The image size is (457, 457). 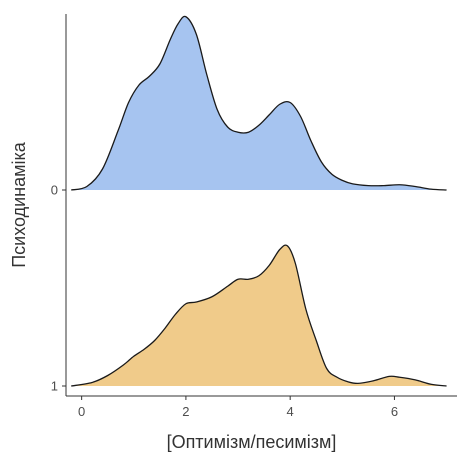 I want to click on x-tick-label: 6, so click(x=394, y=411).